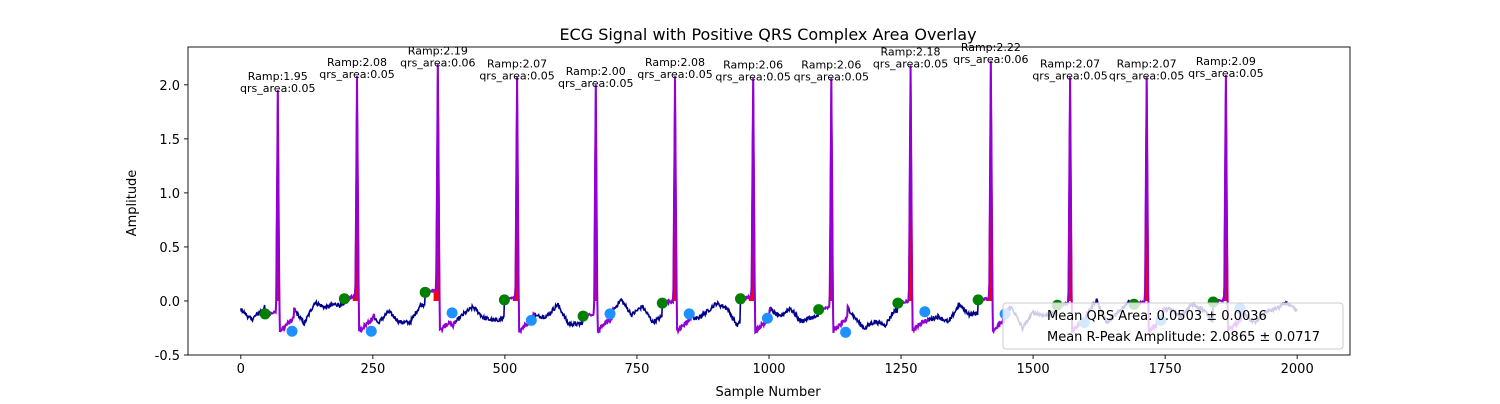  What do you see at coordinates (504, 369) in the screenshot?
I see `x-tick-label: 500` at bounding box center [504, 369].